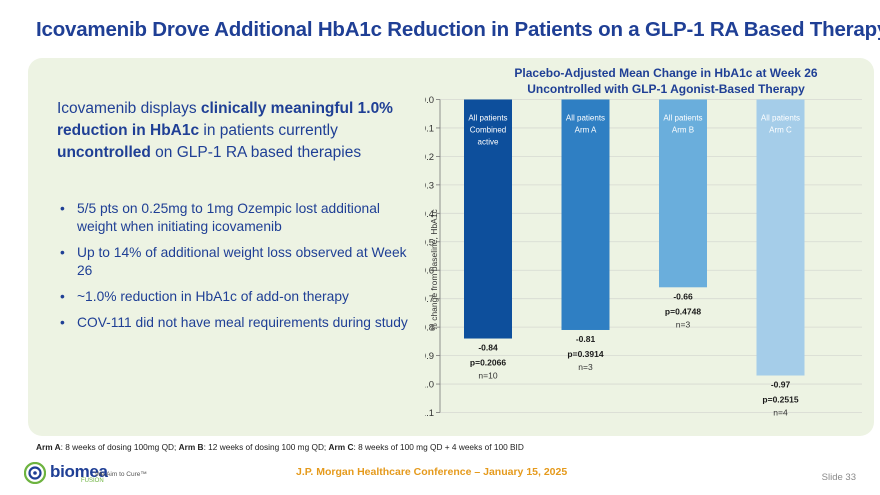 Image resolution: width=880 pixels, height=495 pixels. I want to click on bar-p-value: p=0.4748, so click(683, 311).